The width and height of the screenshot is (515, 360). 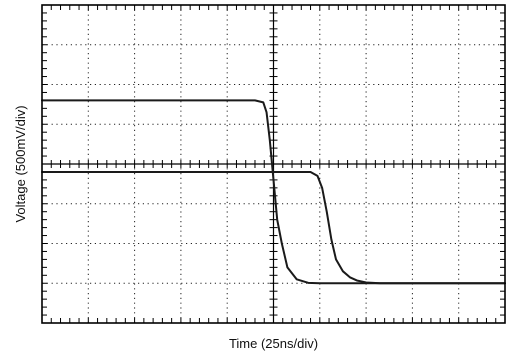 I want to click on x-axis-label: Time (25ns/div), so click(x=273, y=343).